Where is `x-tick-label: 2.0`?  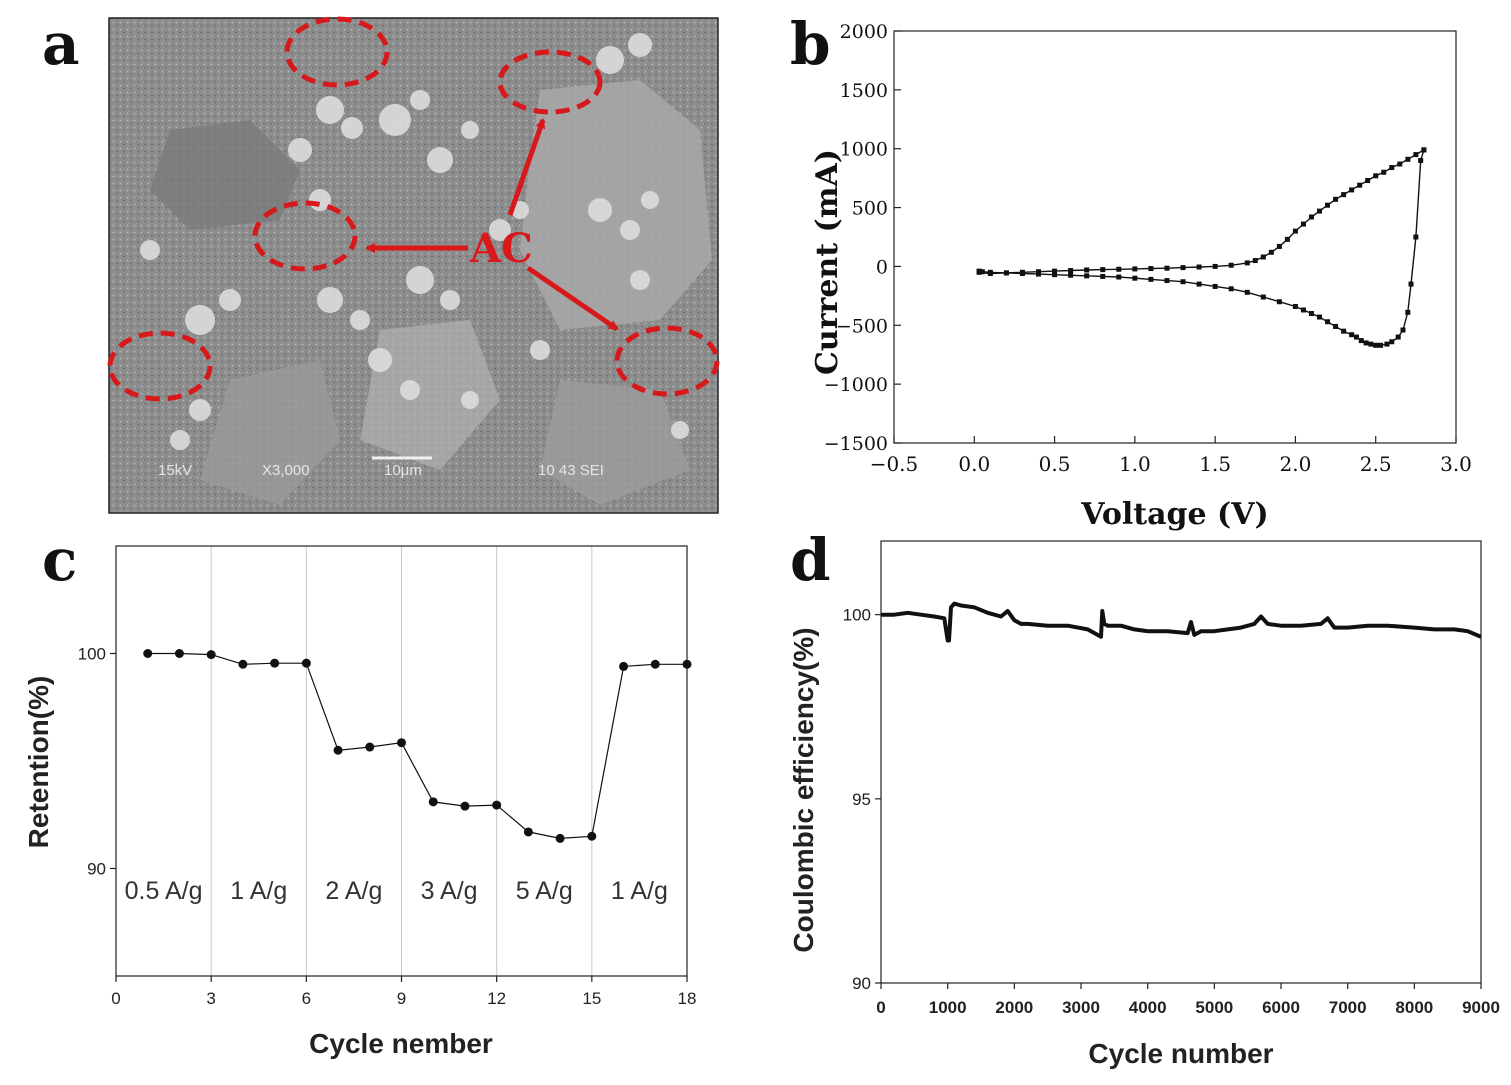 x-tick-label: 2.0 is located at coordinates (1296, 464).